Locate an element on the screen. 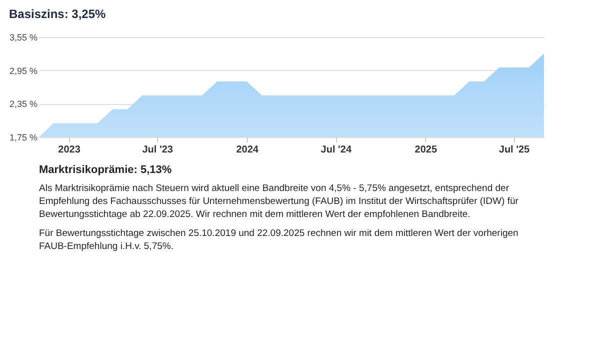  x-tick-label: 2025 is located at coordinates (426, 150).